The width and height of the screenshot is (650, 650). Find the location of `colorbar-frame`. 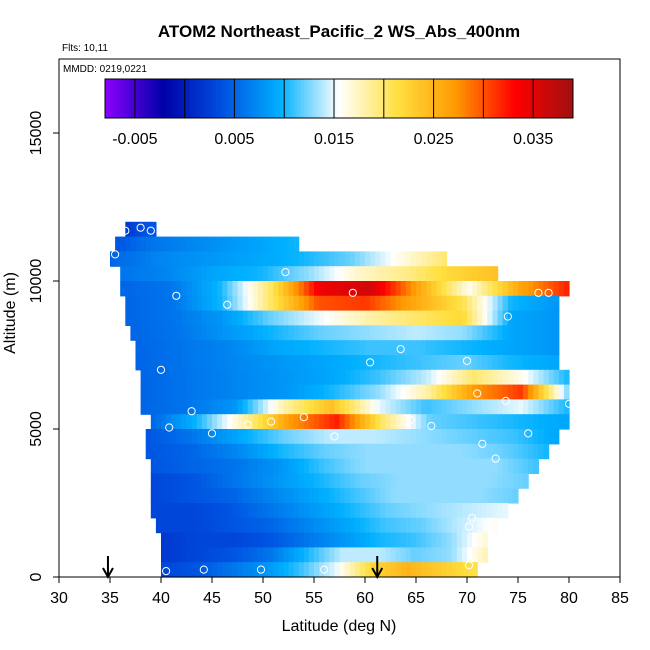

colorbar-frame is located at coordinates (339, 98).